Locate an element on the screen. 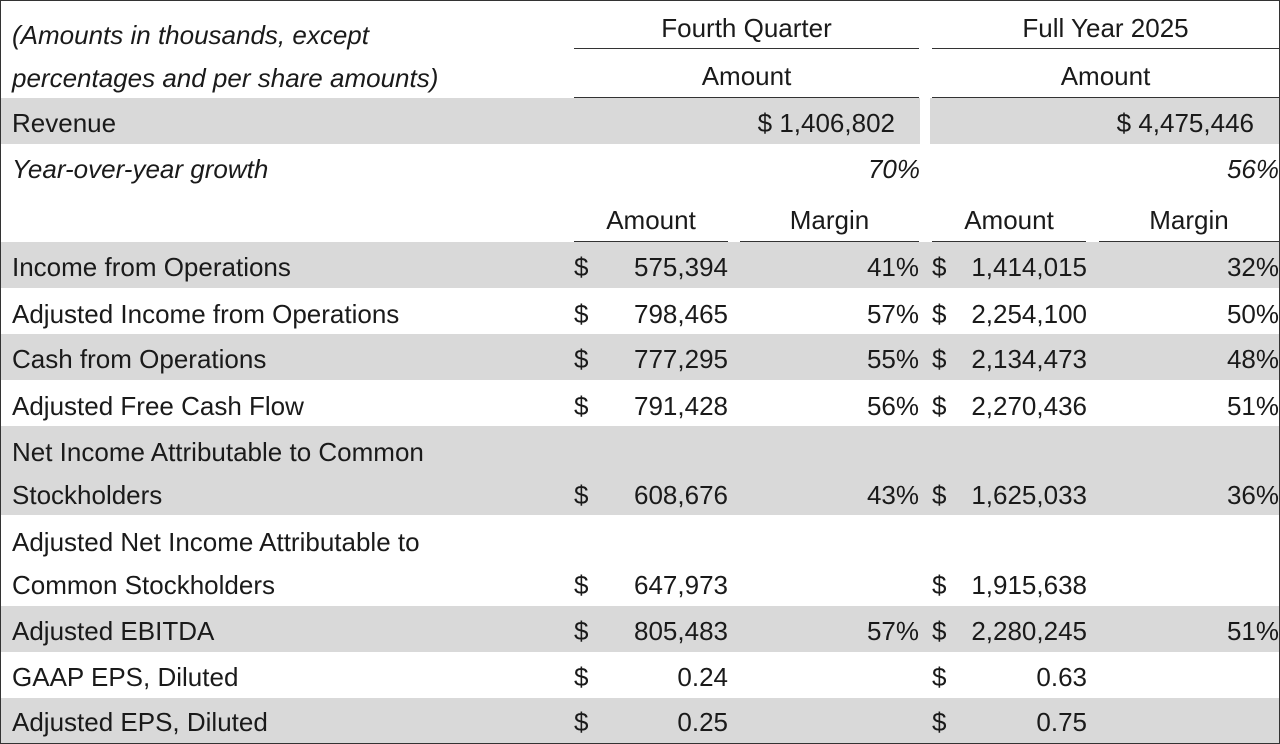 The image size is (1280, 744). metric-label: Adjusted Income from Operations is located at coordinates (206, 314).